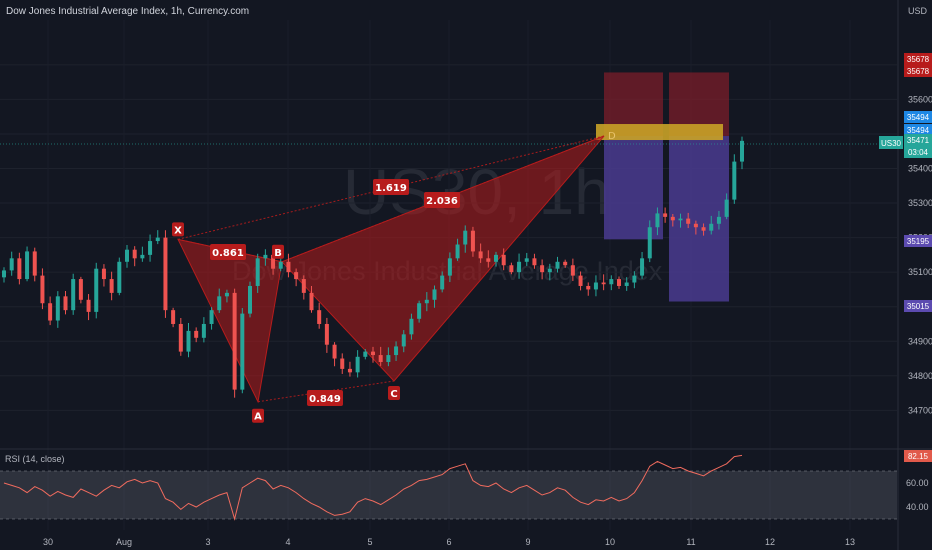 This screenshot has height=550, width=932. I want to click on price-badge-label: 03:04, so click(918, 152).